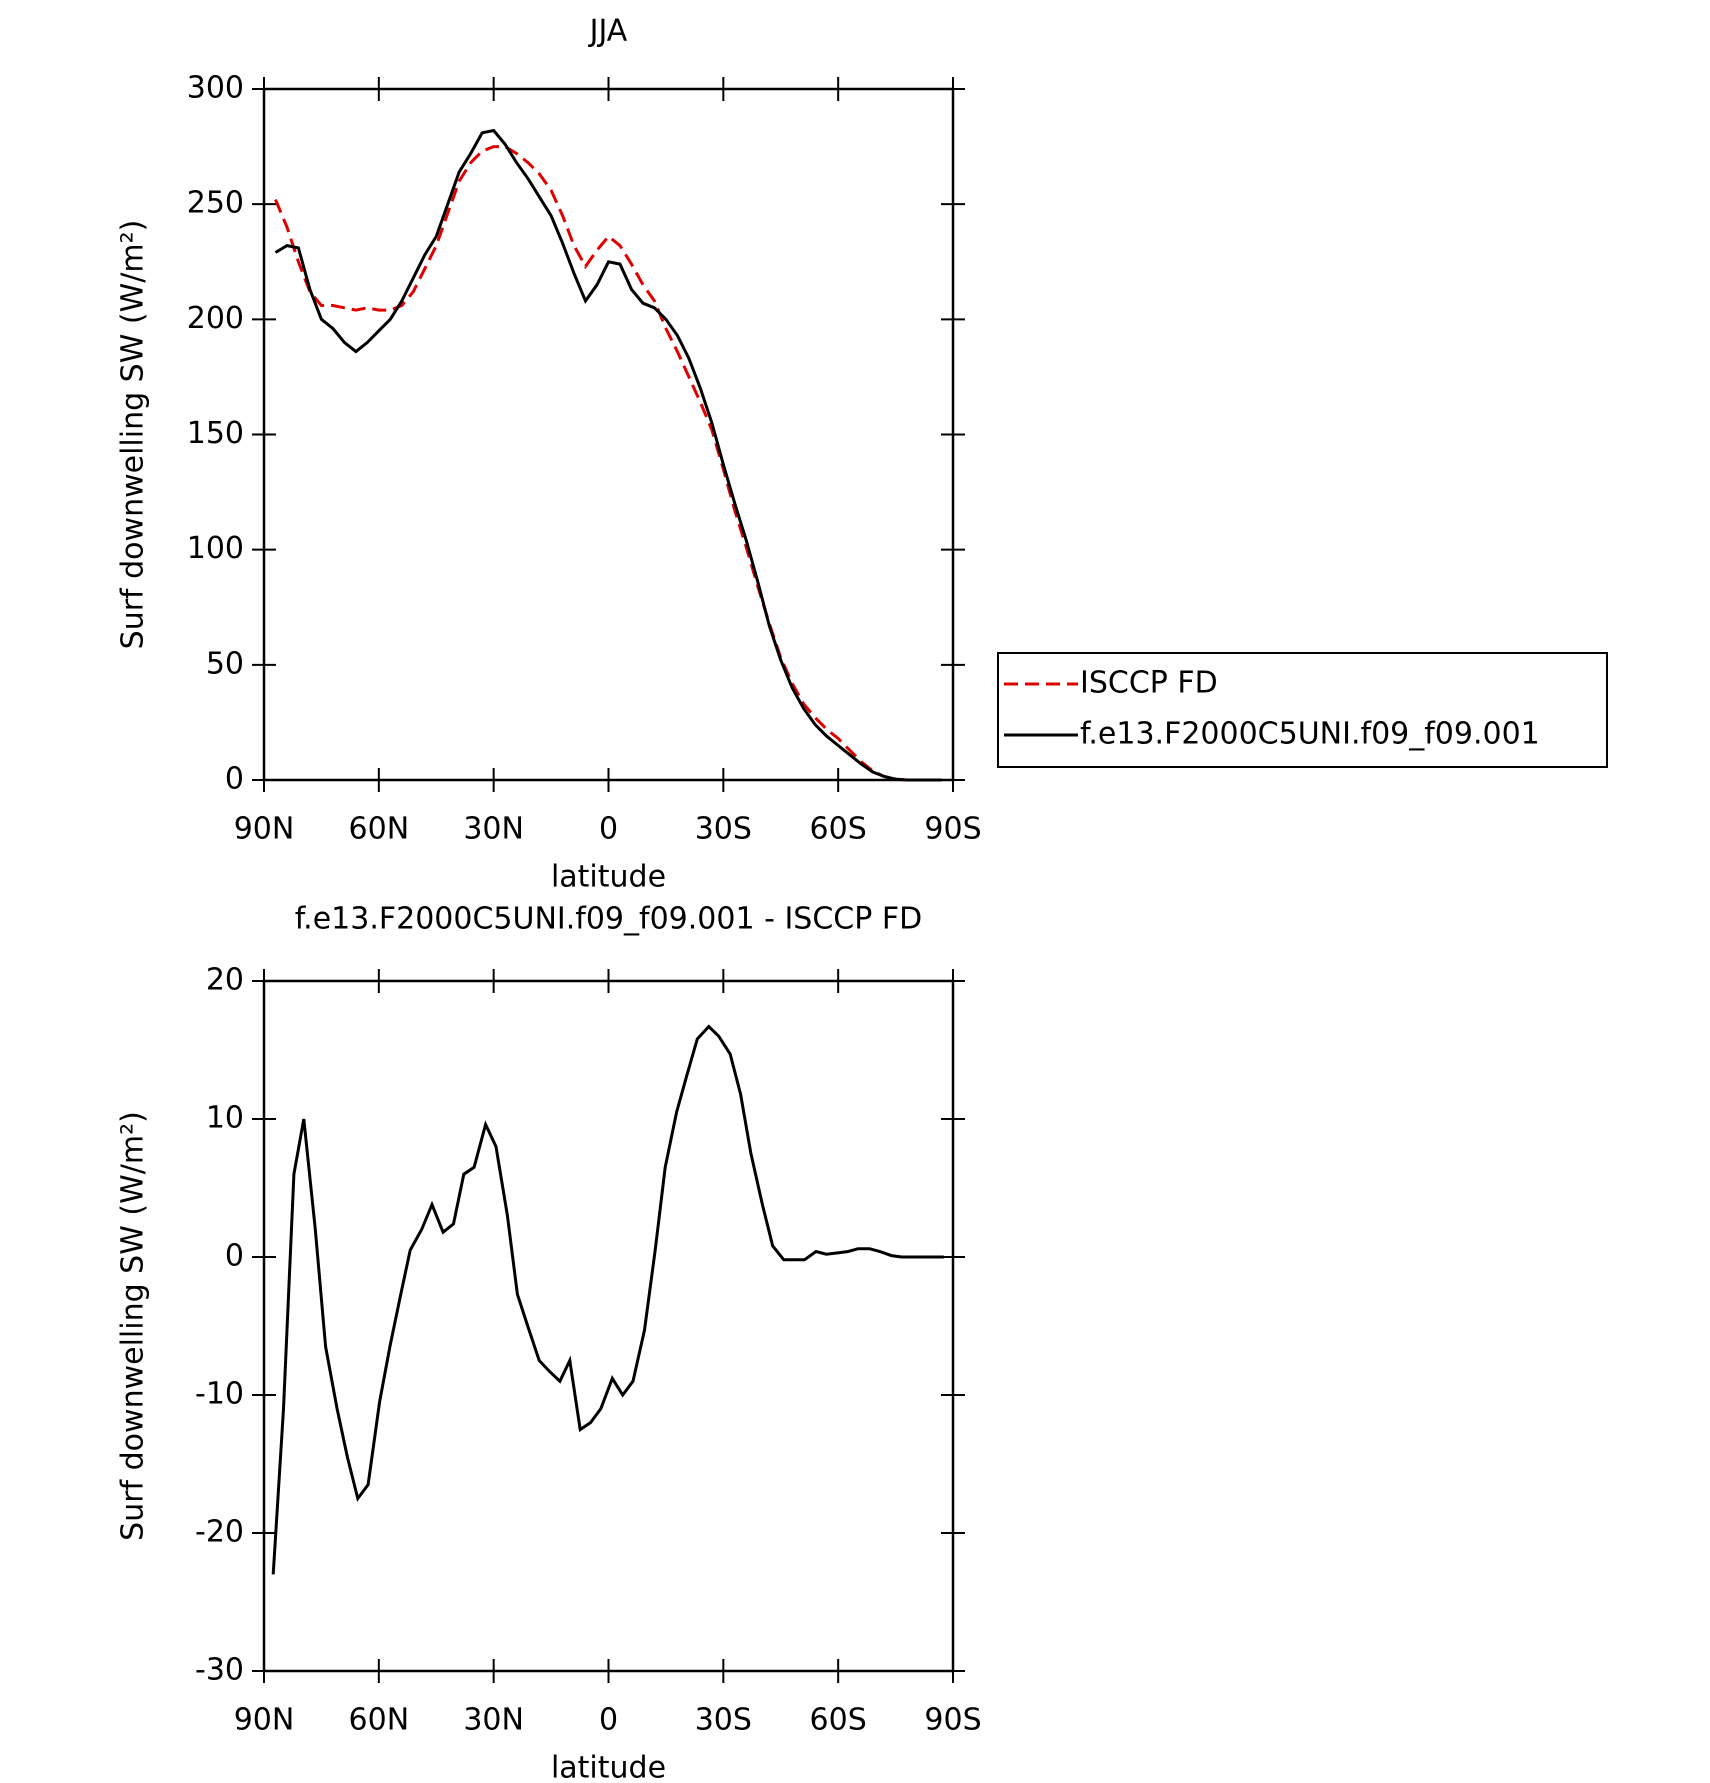 This screenshot has height=1783, width=1710. I want to click on y-tick-label: 150, so click(215, 433).